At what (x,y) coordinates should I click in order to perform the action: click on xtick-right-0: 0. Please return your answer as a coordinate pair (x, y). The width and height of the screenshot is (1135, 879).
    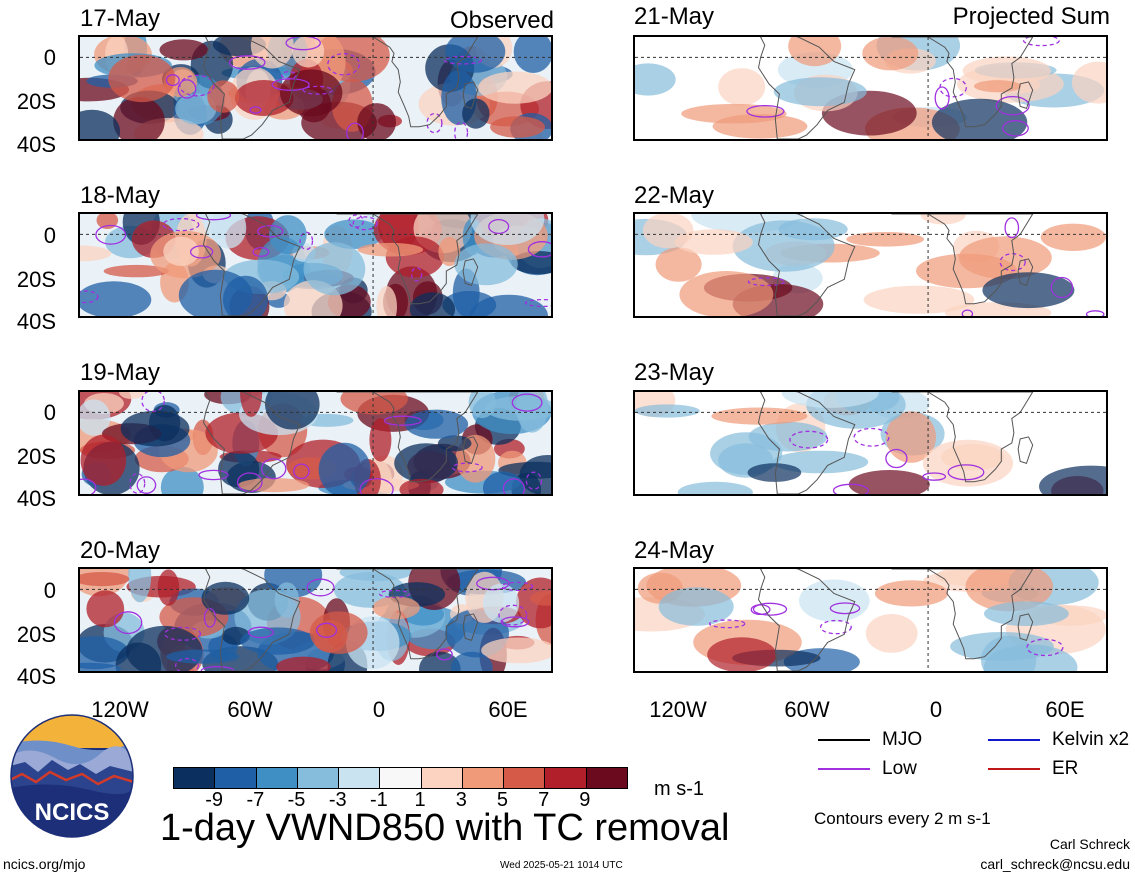
    Looking at the image, I should click on (936, 709).